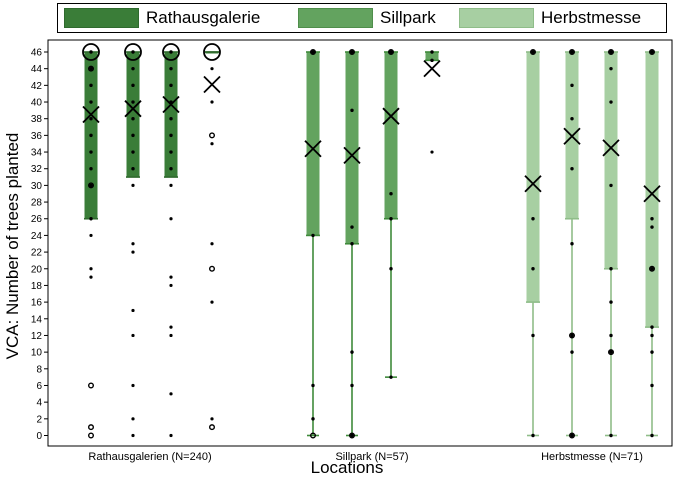 This screenshot has height=478, width=685. I want to click on y-tick-label: 26, so click(37, 219).